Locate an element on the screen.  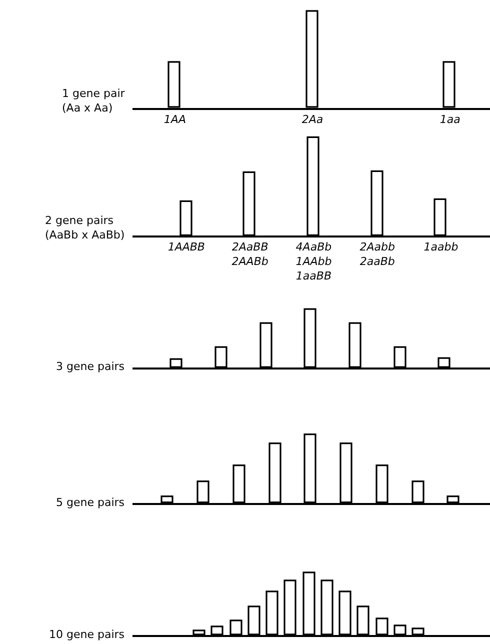
x-tick-label: 2AaBB 2AABb is located at coordinates (250, 254).